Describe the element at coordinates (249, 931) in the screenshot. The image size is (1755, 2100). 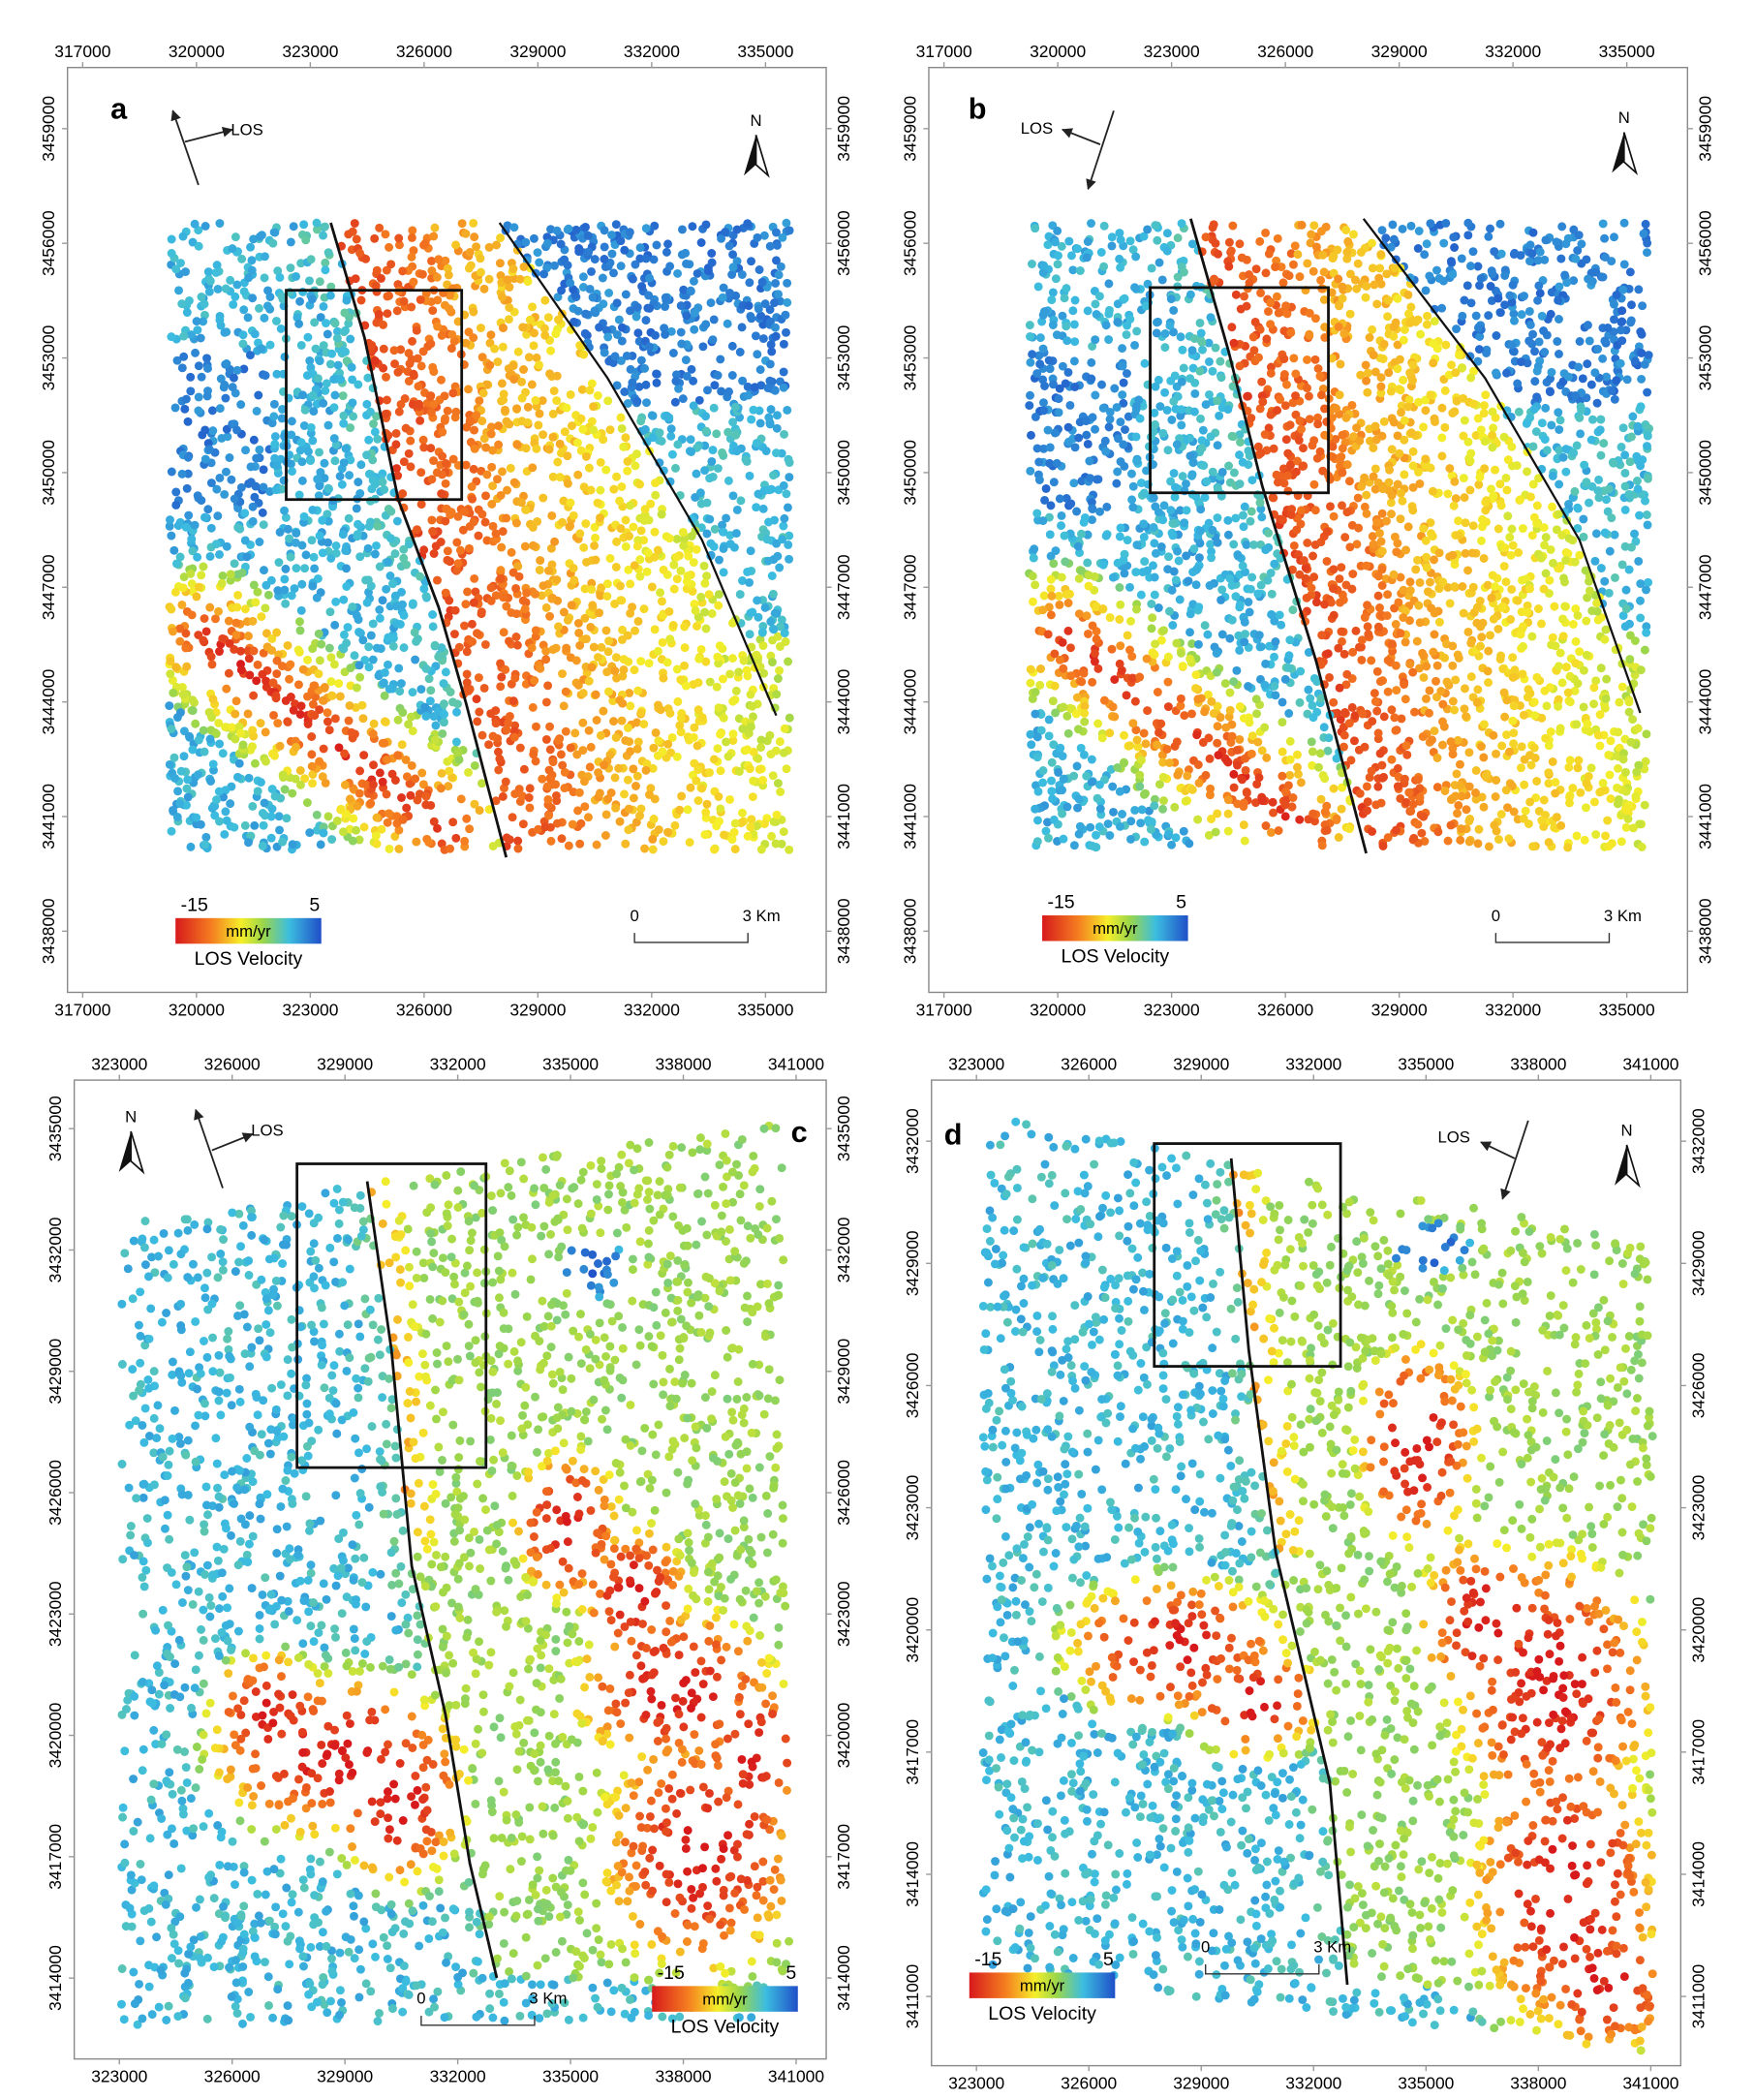
I see `legend-unit: mm/yr` at that location.